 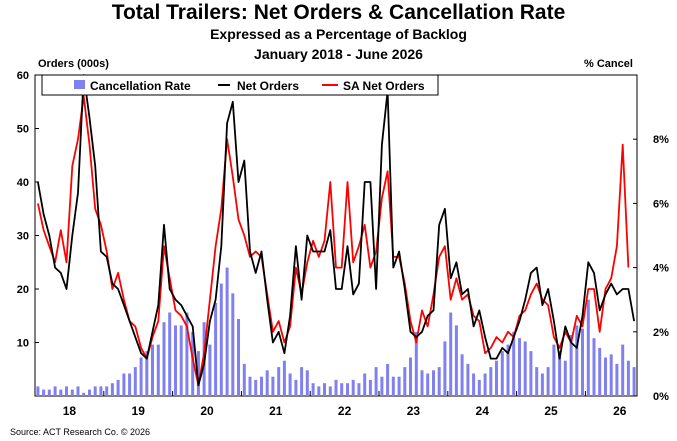 I want to click on legend-label-sa-net-orders: SA Net Orders, so click(x=384, y=86).